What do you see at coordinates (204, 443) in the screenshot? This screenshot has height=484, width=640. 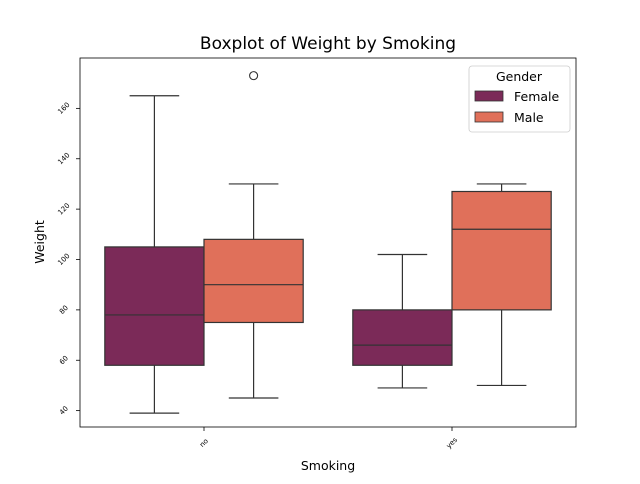 I see `x-tick-label: no` at bounding box center [204, 443].